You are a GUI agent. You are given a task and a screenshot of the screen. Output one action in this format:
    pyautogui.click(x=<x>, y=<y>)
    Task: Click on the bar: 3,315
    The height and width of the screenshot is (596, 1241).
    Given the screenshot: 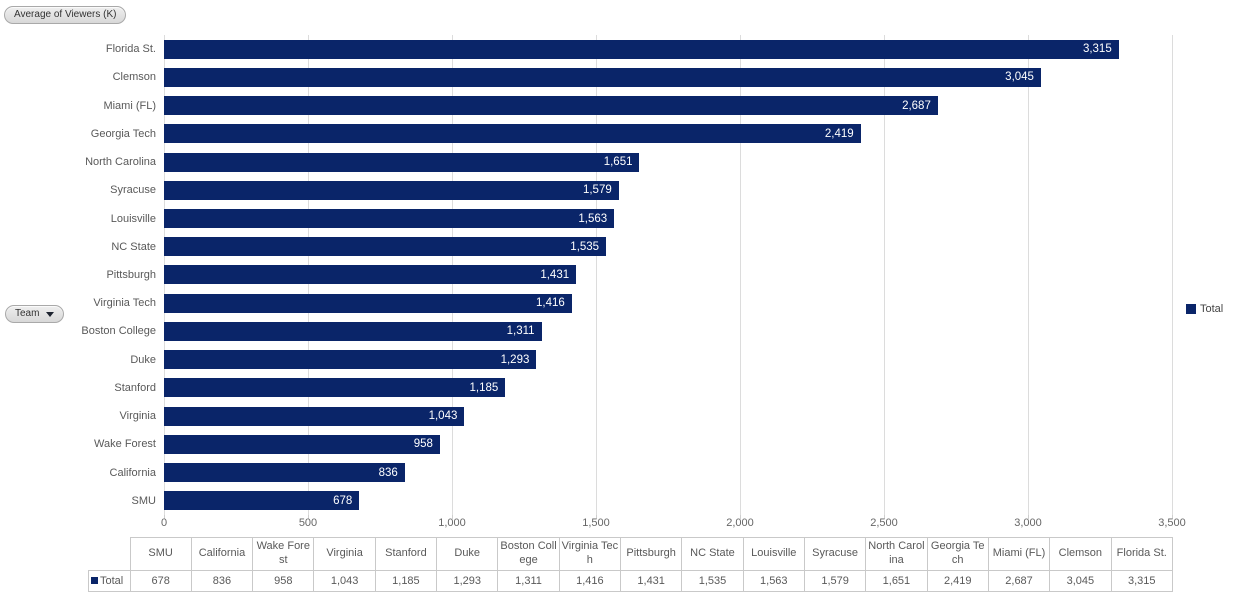 What is the action you would take?
    pyautogui.click(x=641, y=49)
    